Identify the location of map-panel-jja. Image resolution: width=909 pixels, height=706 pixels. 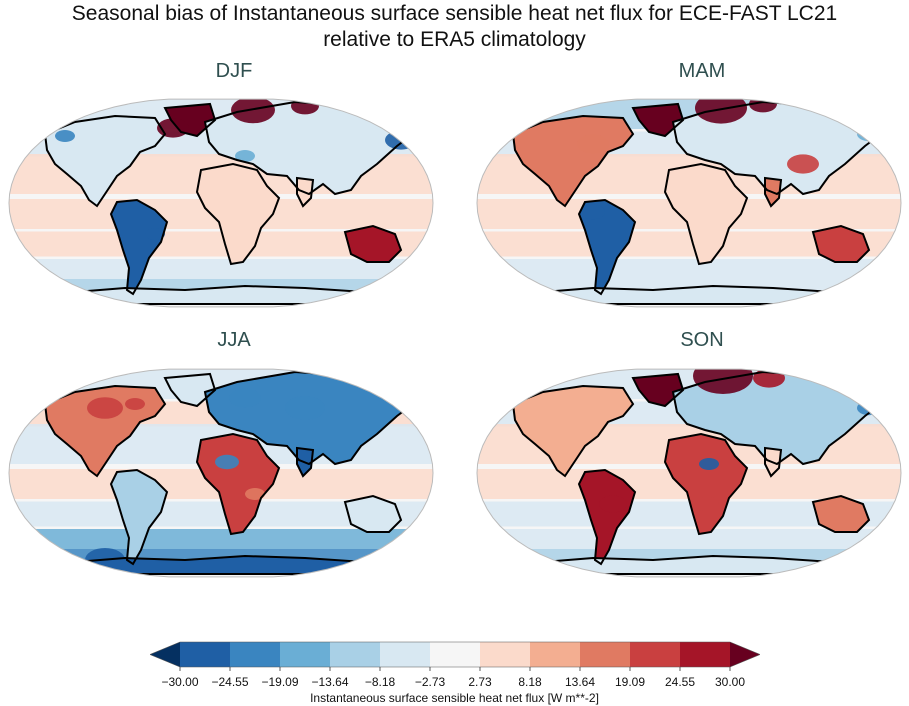
(221, 473).